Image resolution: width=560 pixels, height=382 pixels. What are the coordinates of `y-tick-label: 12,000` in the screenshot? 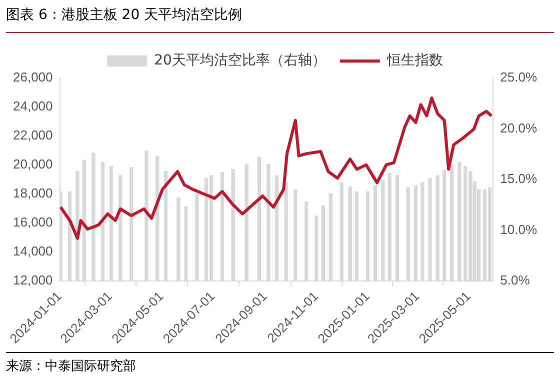 It's located at (32, 280).